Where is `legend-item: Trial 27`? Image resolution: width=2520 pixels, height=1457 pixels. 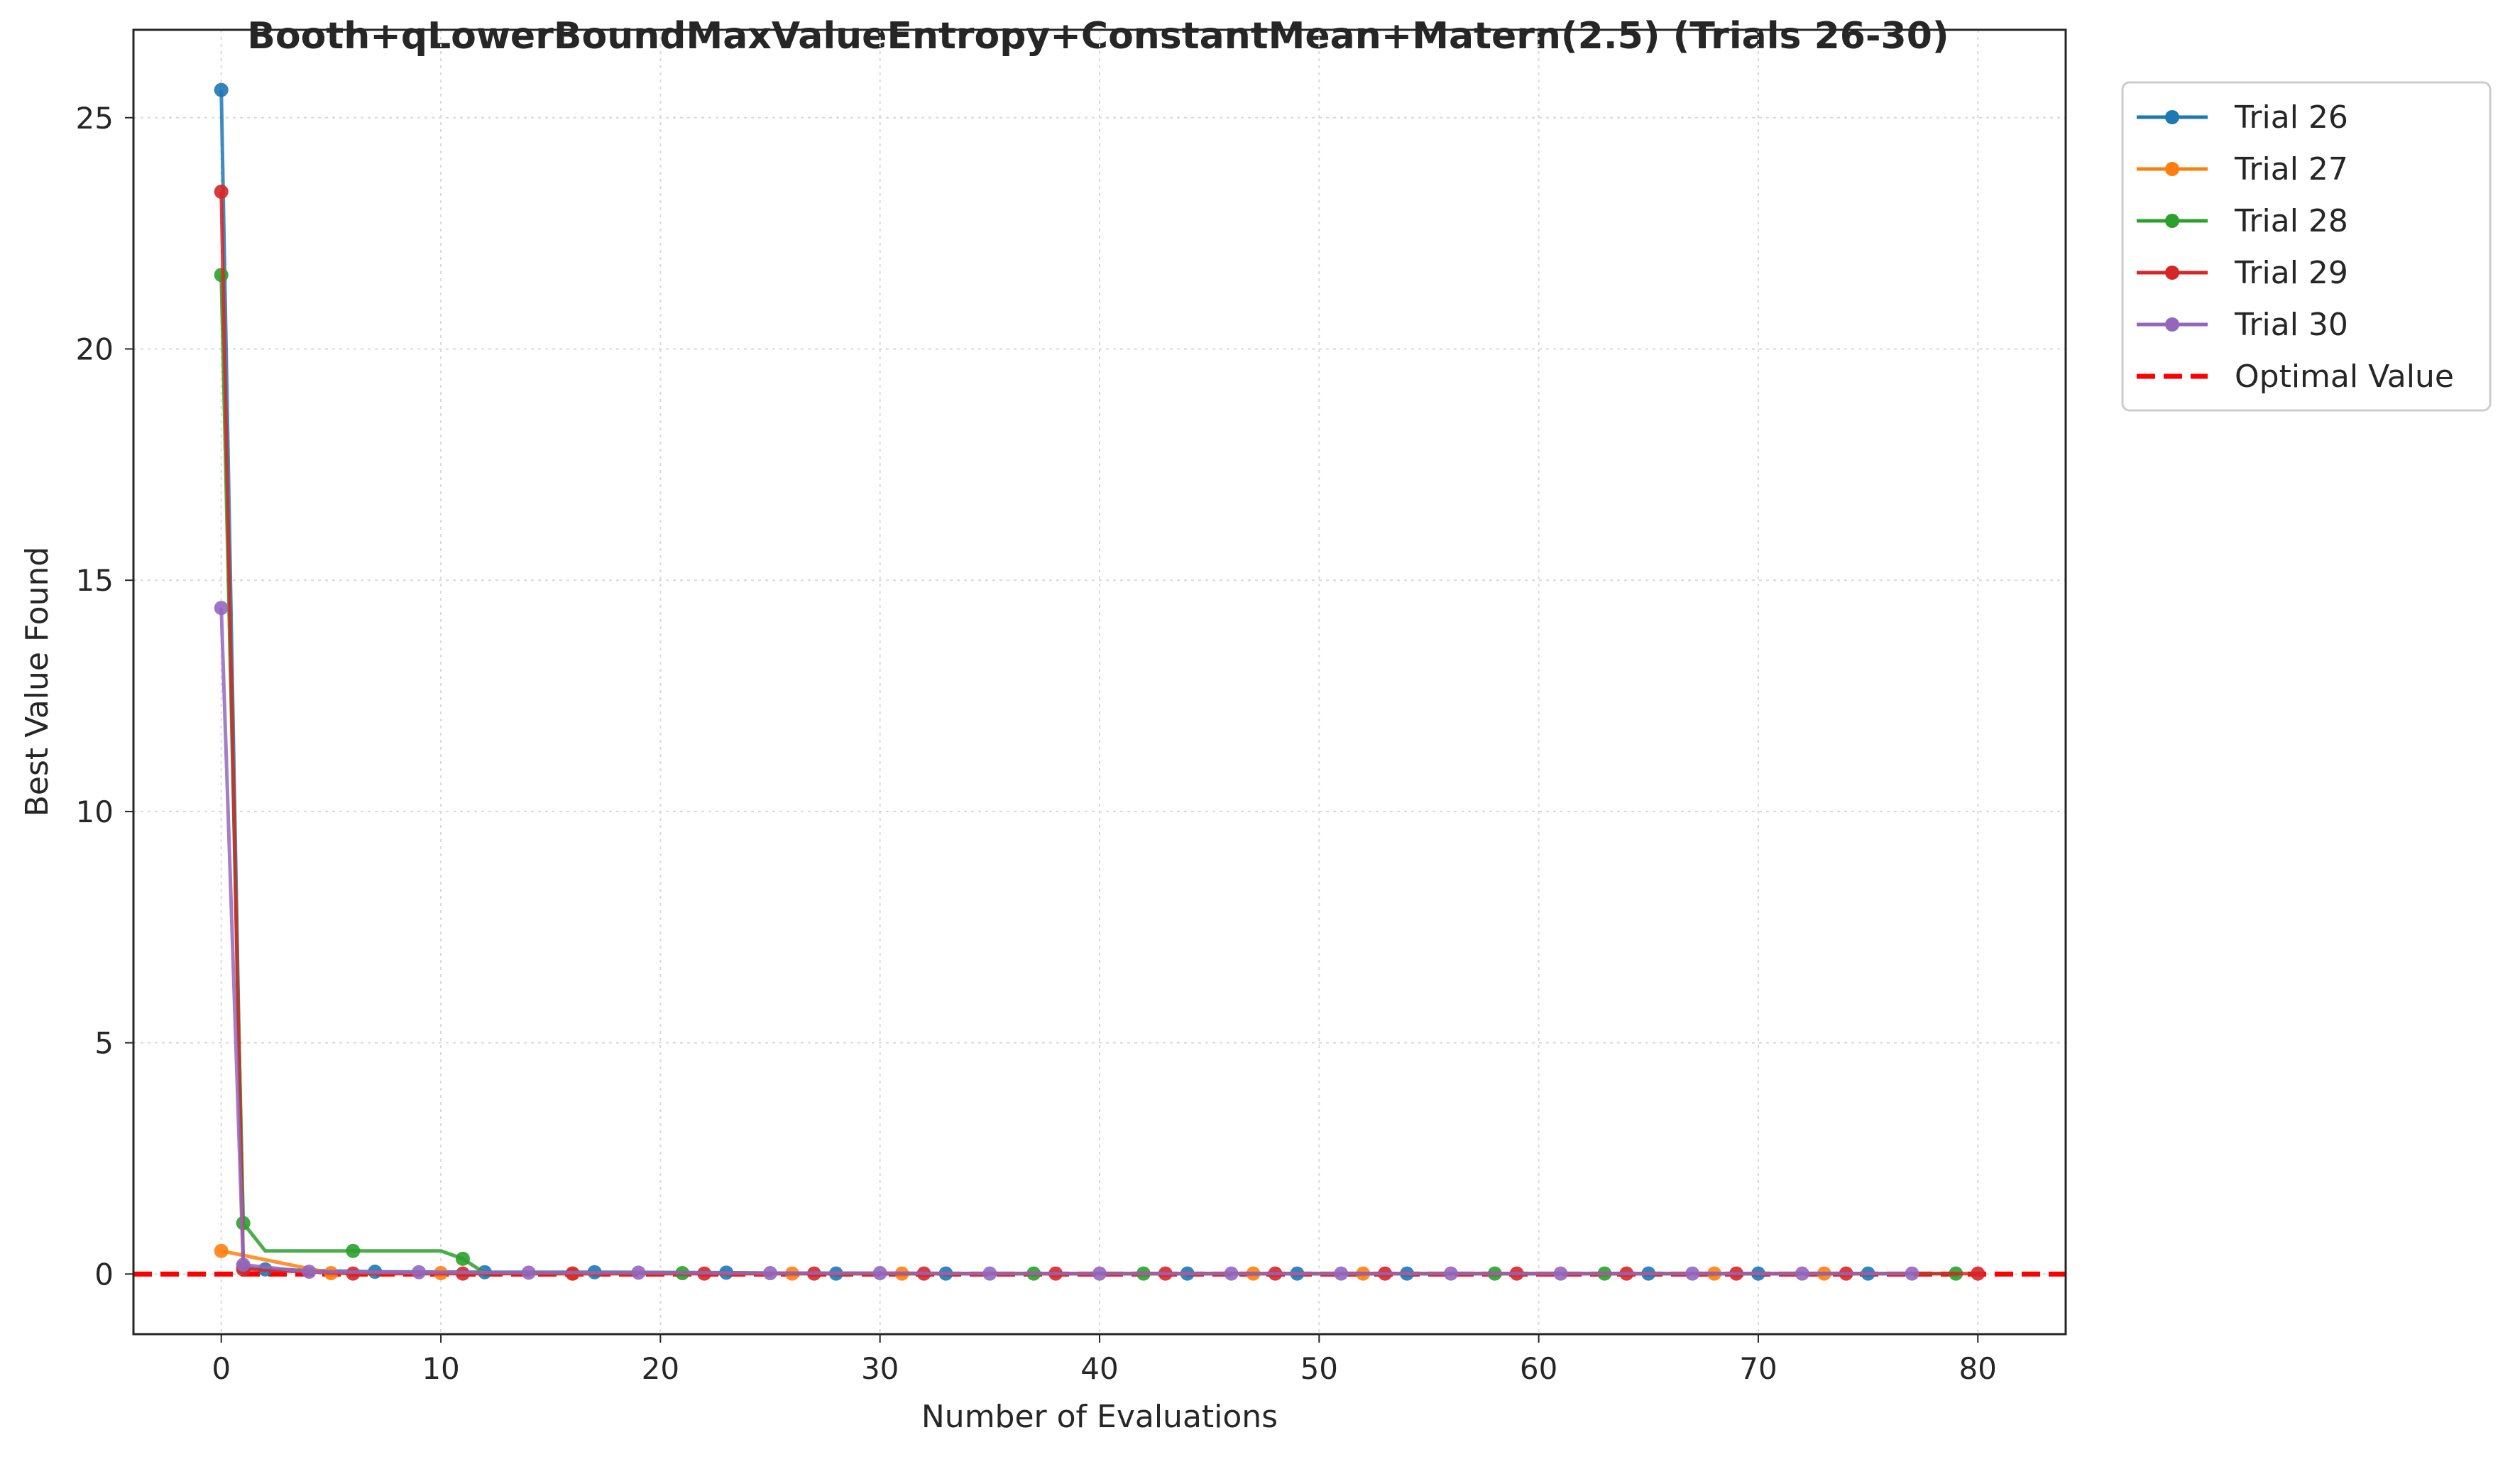
legend-item: Trial 27 is located at coordinates (2243, 169).